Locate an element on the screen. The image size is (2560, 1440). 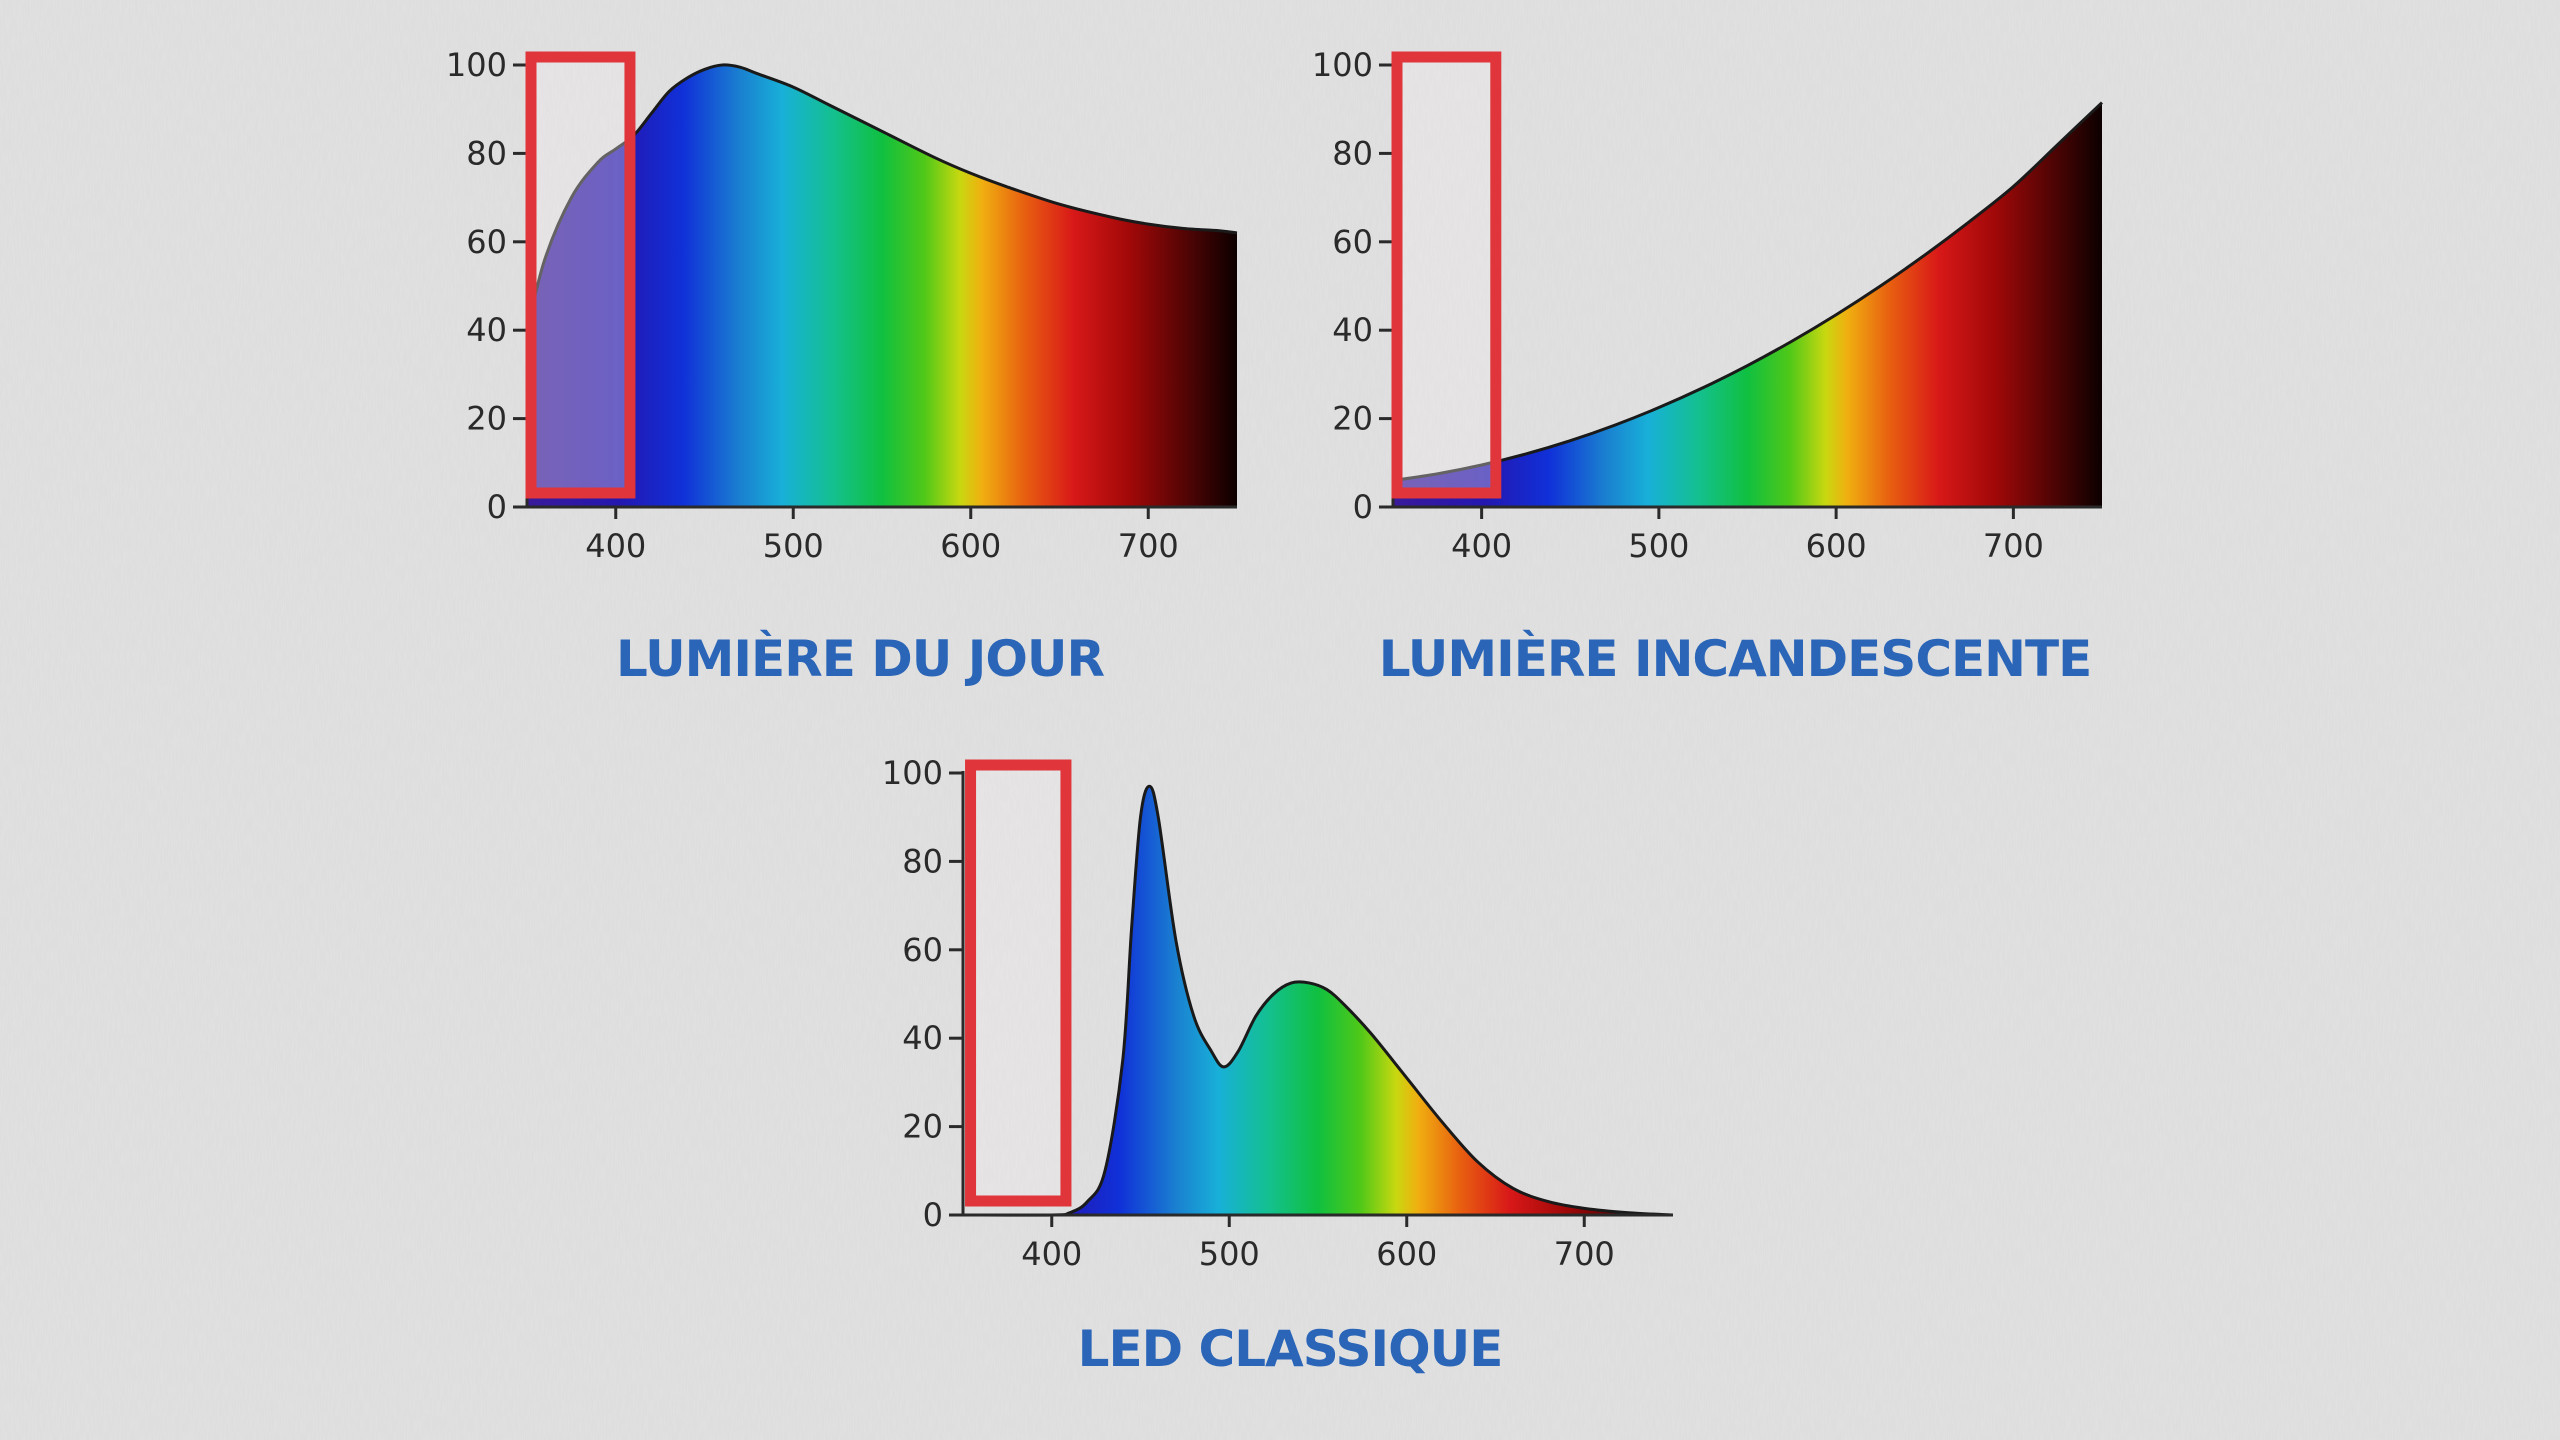
daylight-title: LUMIÈRE DU JOUR is located at coordinates (860, 659).